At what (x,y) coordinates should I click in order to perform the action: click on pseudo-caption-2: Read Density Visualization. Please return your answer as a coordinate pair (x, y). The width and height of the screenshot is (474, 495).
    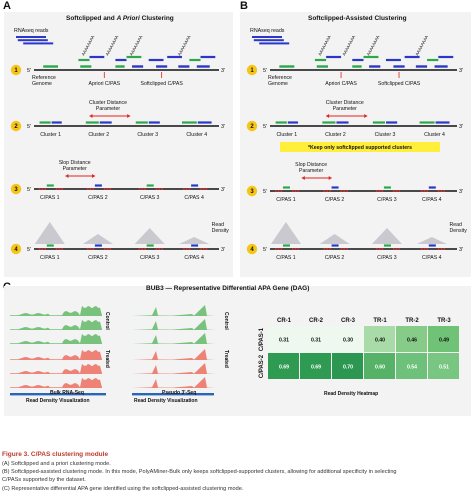
    Looking at the image, I should click on (166, 401).